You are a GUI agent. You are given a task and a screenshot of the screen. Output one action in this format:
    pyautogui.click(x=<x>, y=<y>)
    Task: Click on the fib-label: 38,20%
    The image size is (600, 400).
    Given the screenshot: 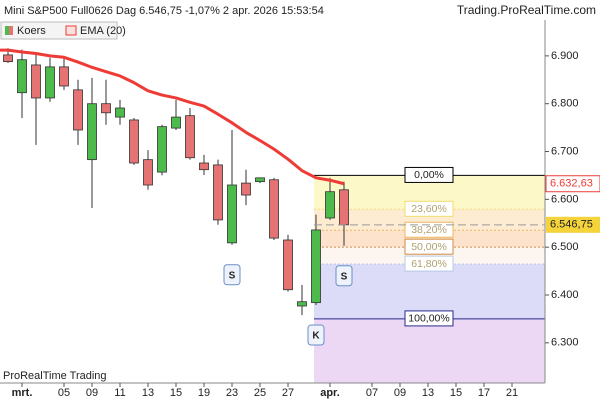 What is the action you would take?
    pyautogui.click(x=429, y=230)
    